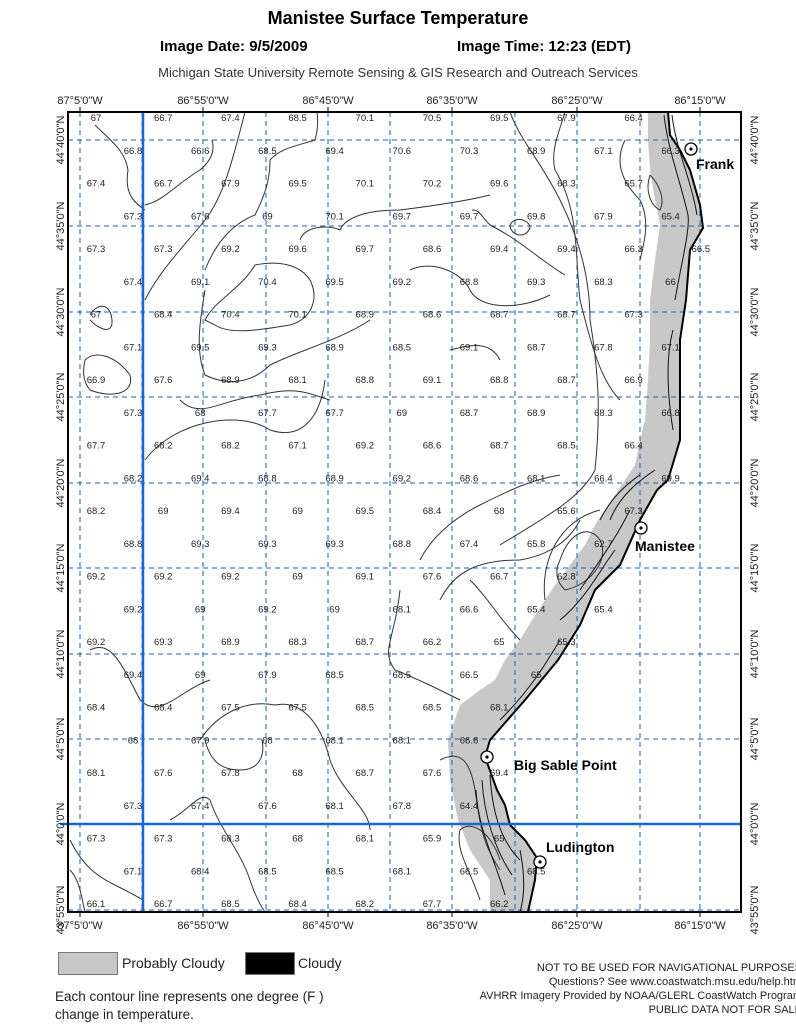 The image size is (796, 1024). What do you see at coordinates (580, 847) in the screenshot?
I see `place-label: Ludington` at bounding box center [580, 847].